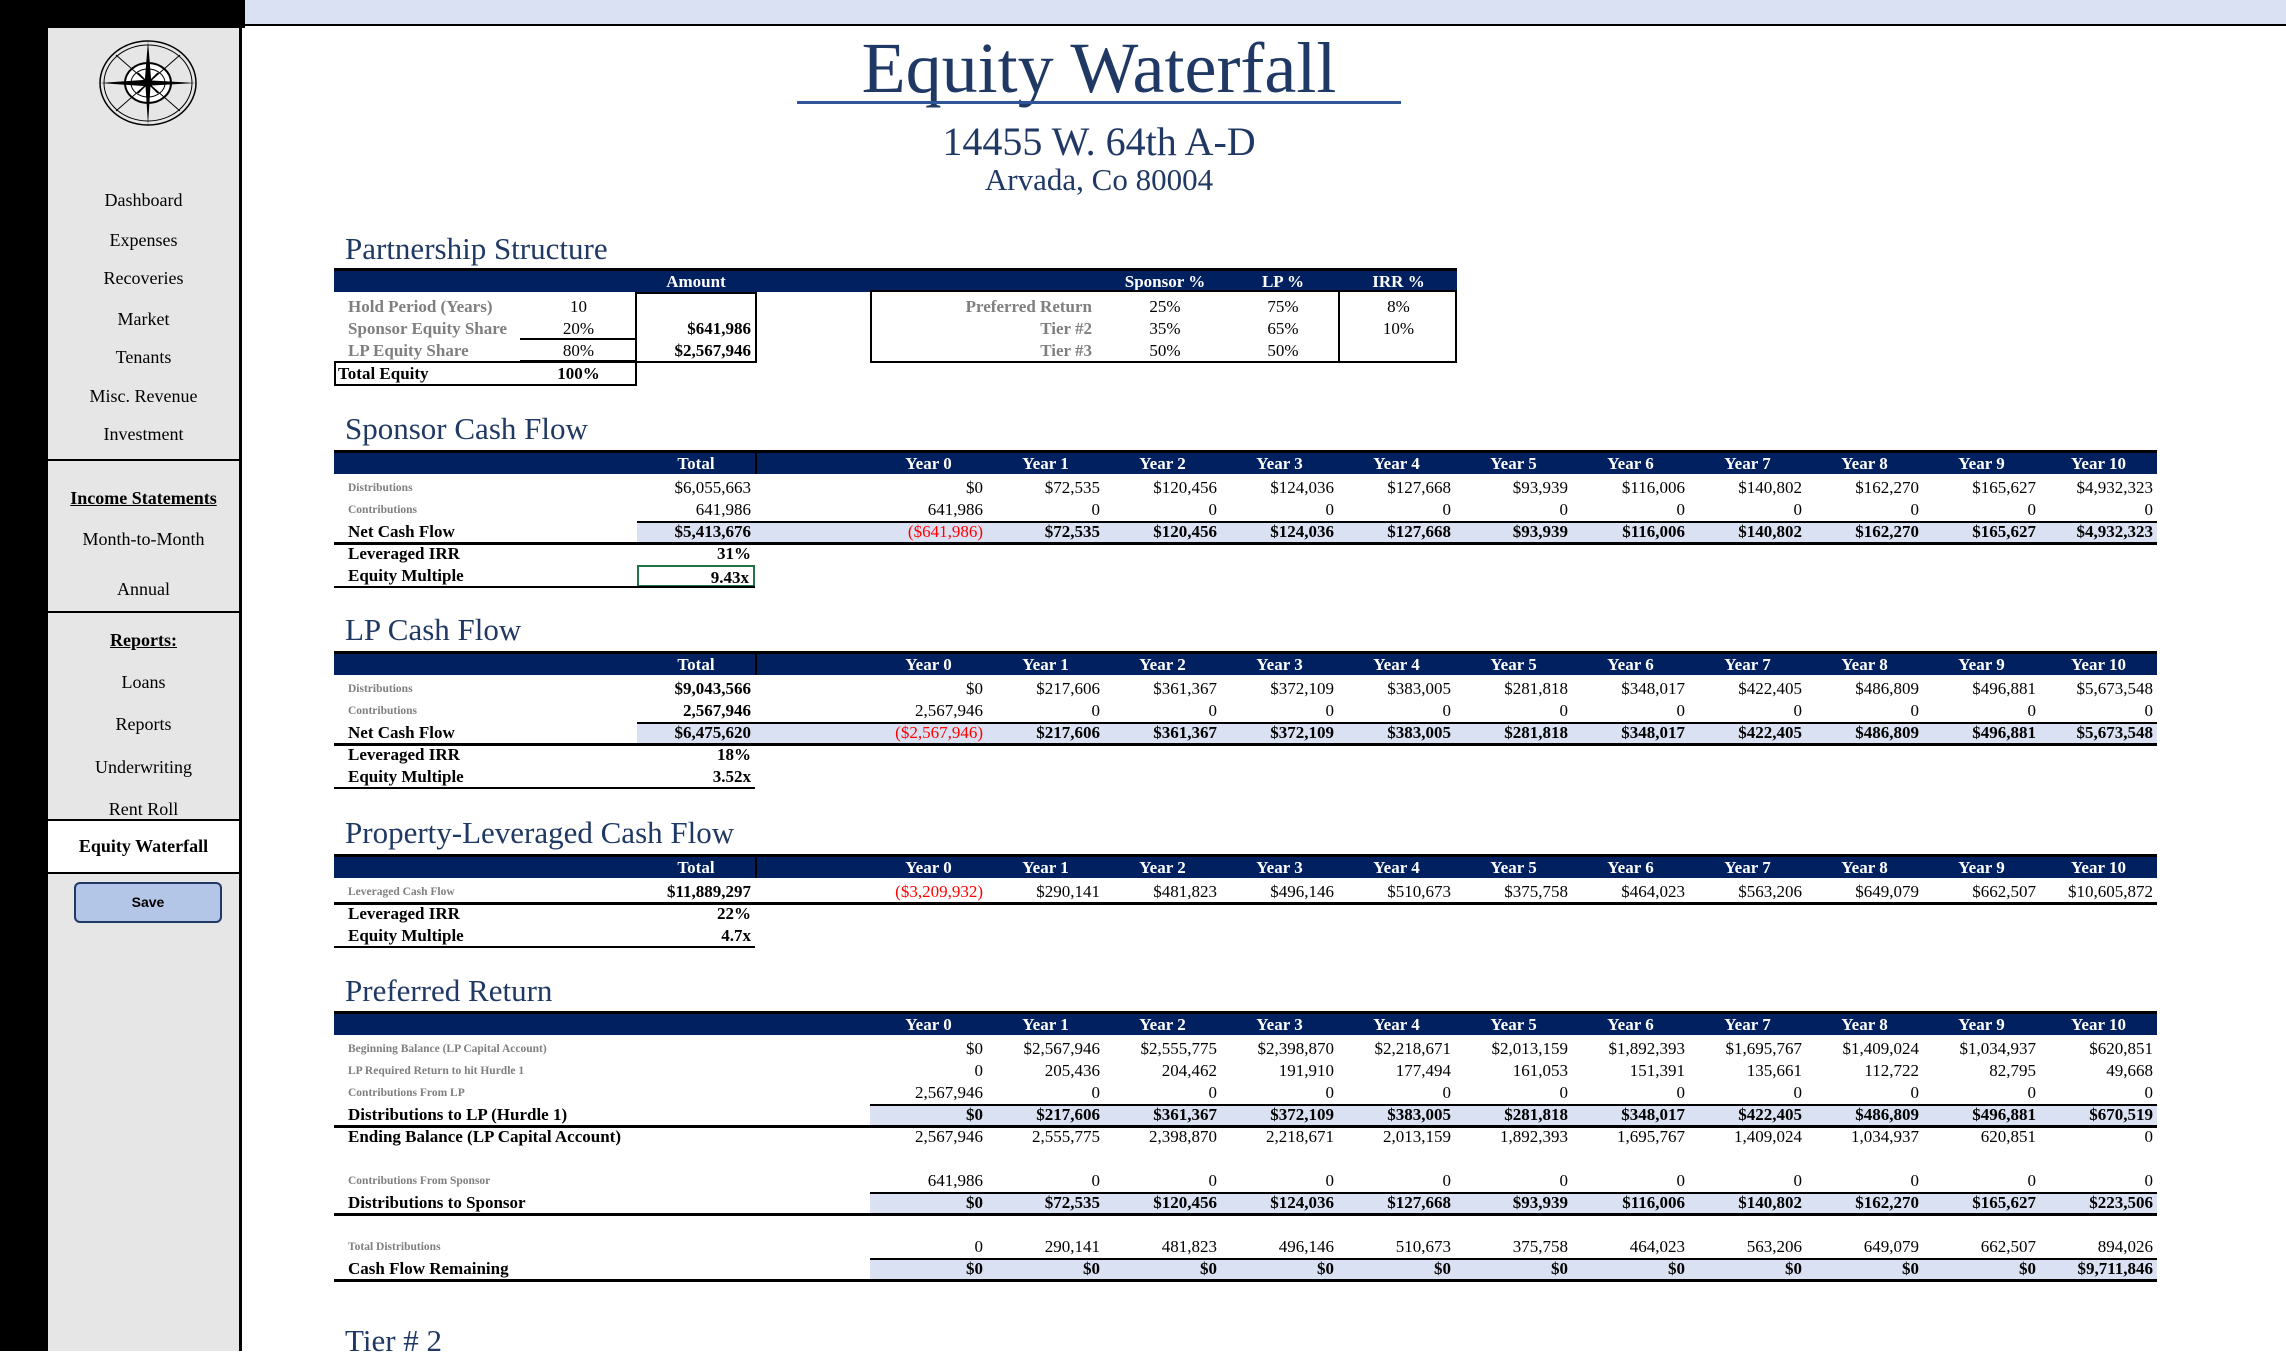 This screenshot has height=1359, width=2286. I want to click on table-row: Equity Multiple 9.43x, so click(1245, 576).